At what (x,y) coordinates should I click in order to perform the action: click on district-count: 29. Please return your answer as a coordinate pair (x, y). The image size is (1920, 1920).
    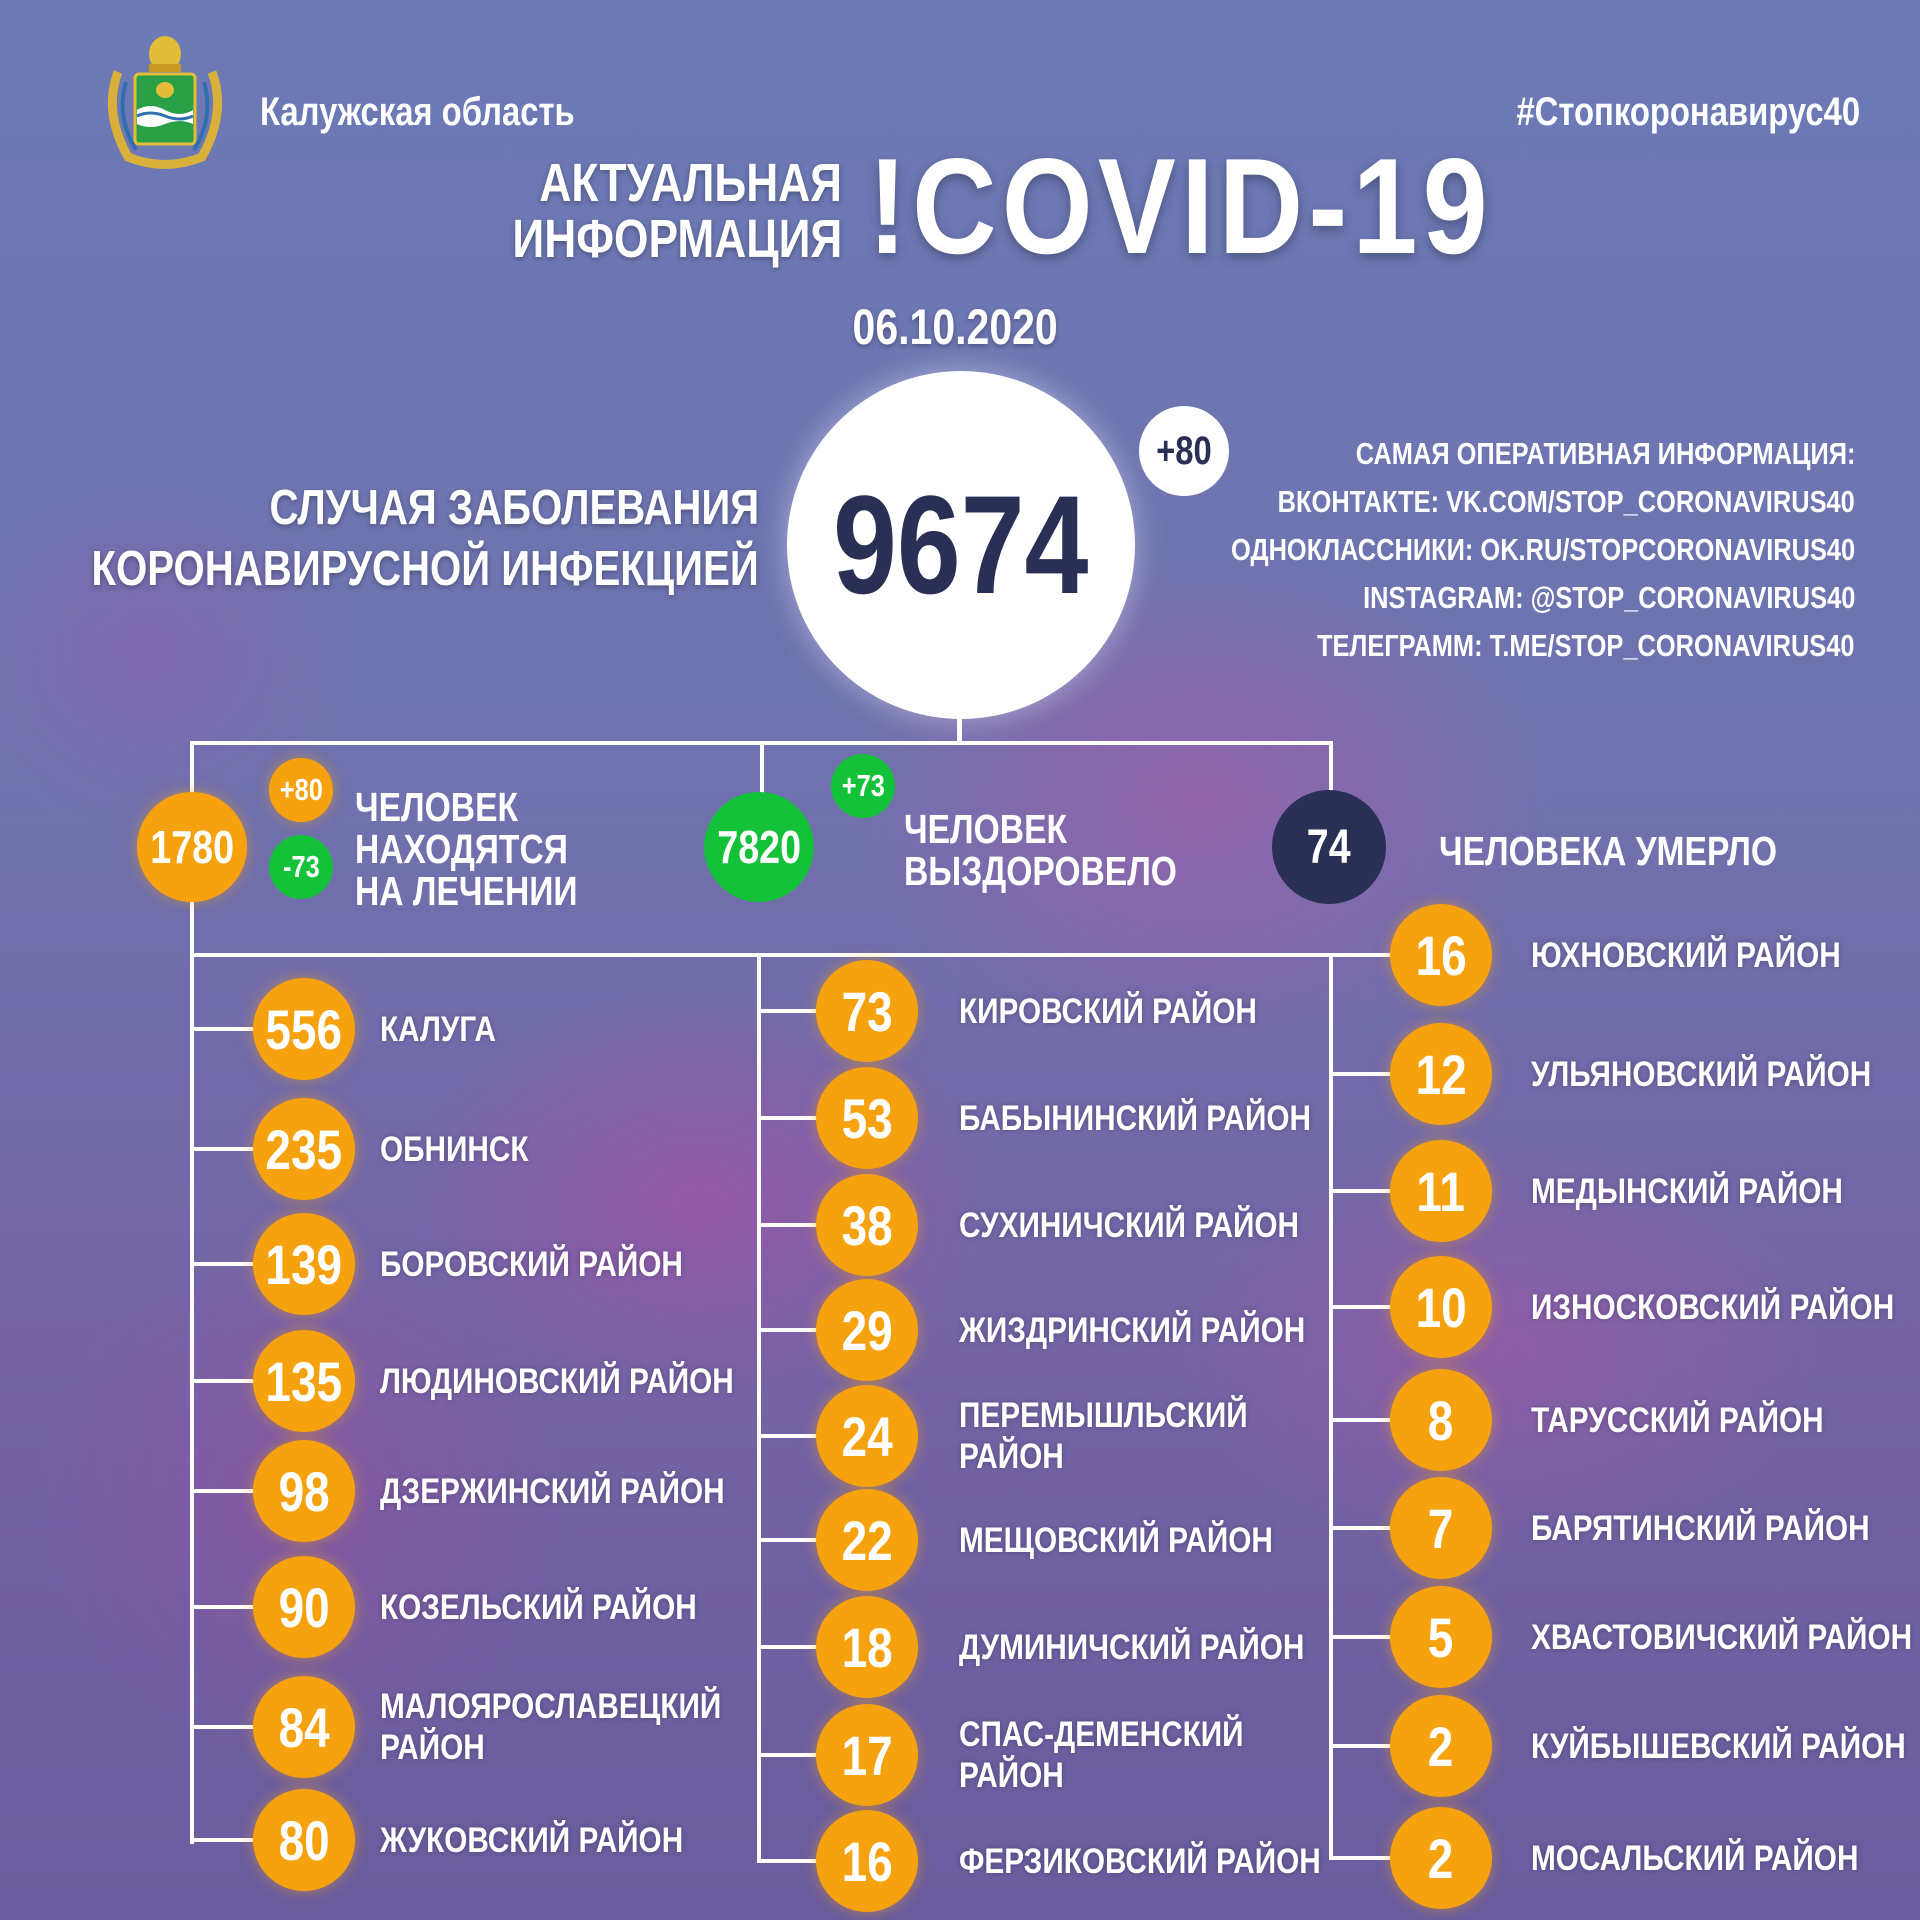
    Looking at the image, I should click on (867, 1330).